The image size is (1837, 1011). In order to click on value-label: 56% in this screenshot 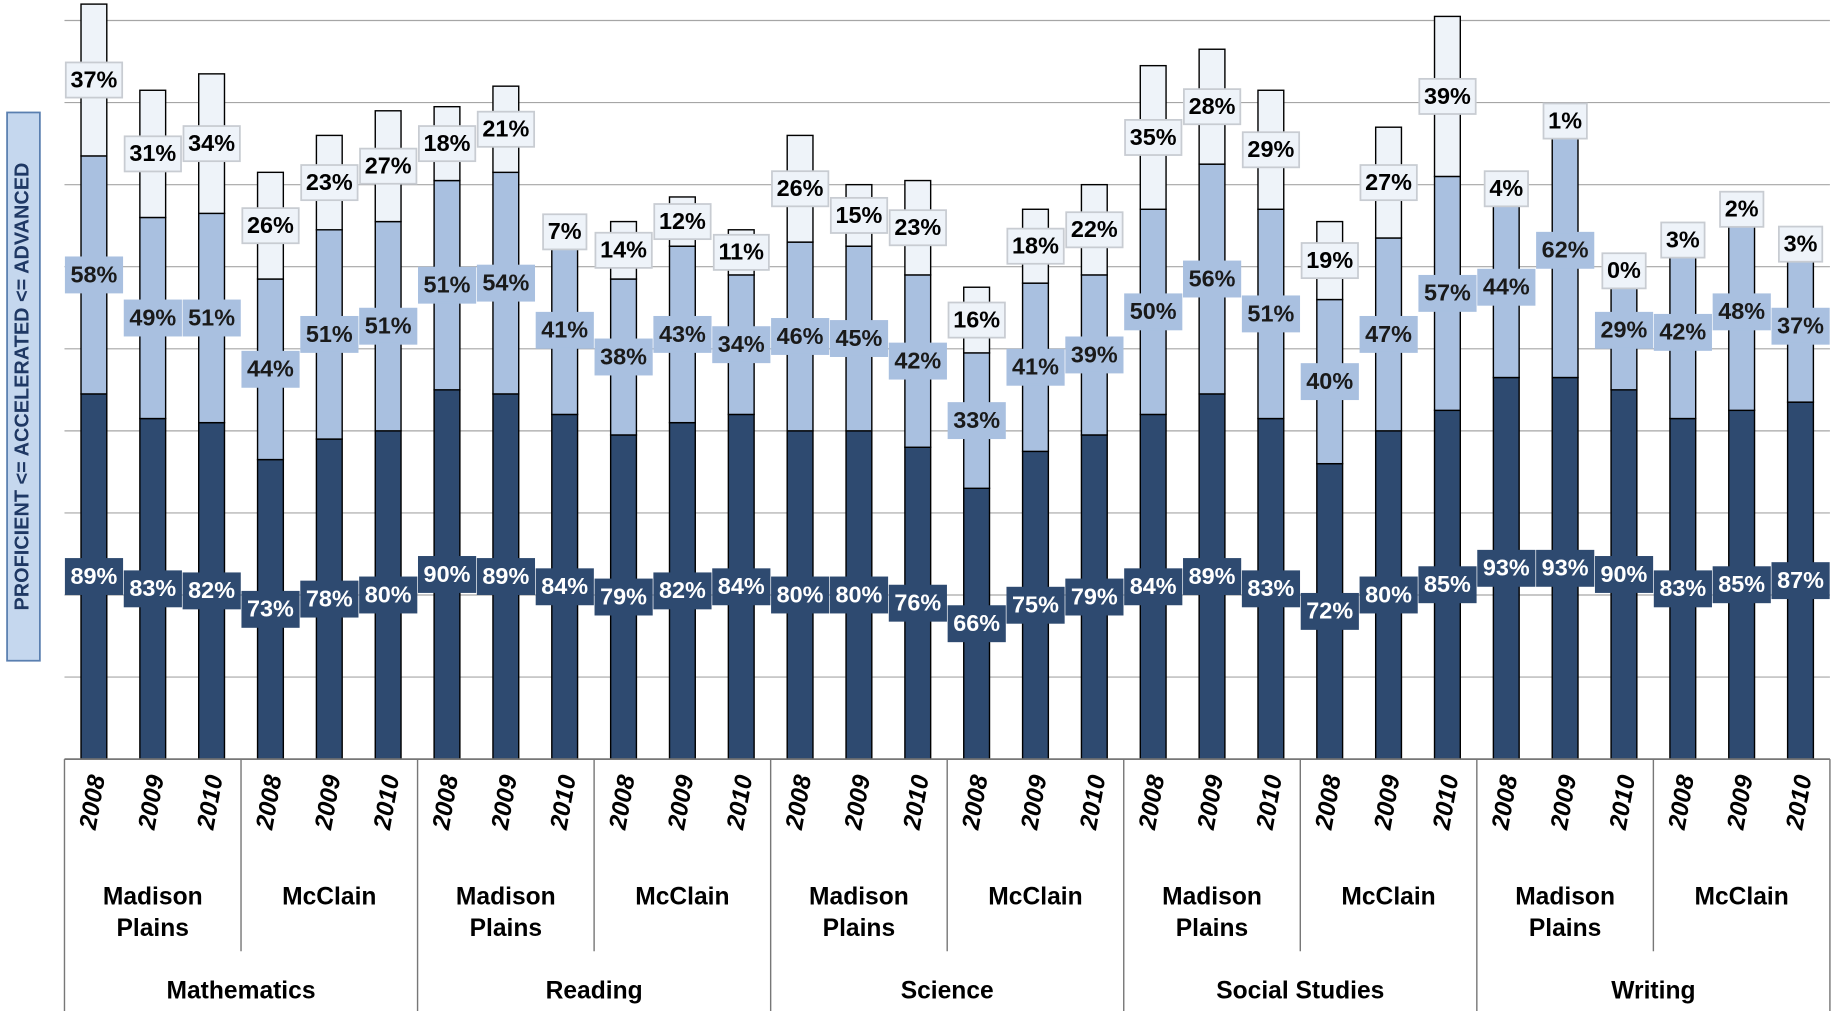, I will do `click(1212, 279)`.